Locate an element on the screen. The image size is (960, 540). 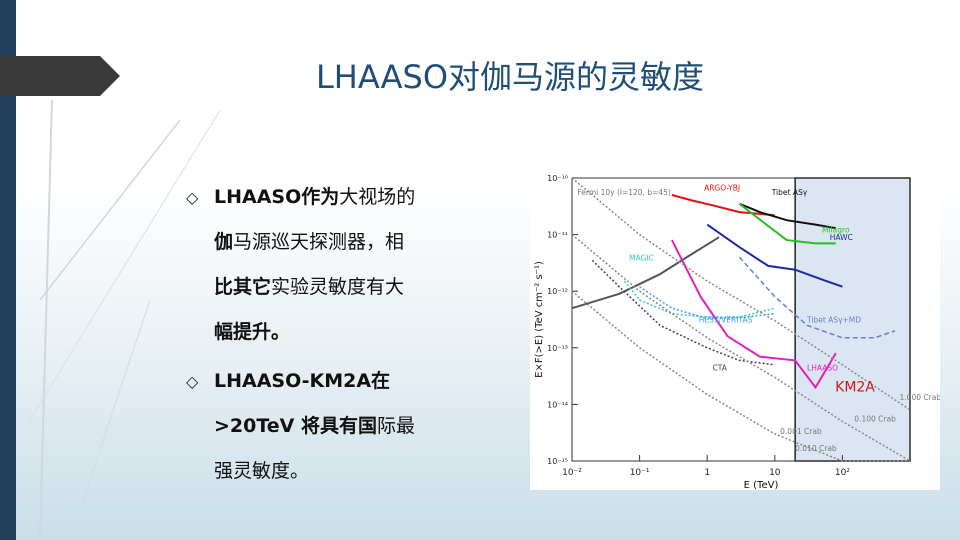
page-title: LHAASO对伽马源的灵敏度 is located at coordinates (510, 77).